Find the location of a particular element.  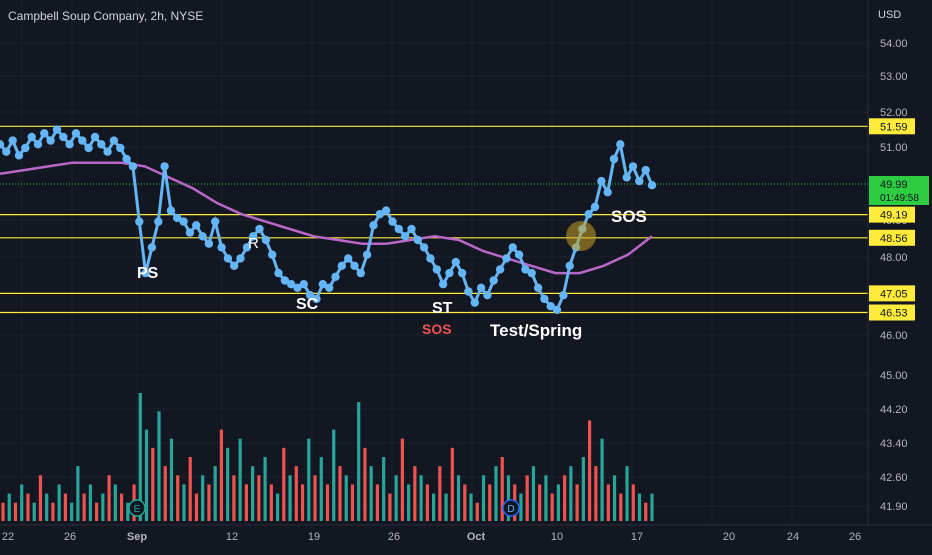

current-price-tag: 49.99 01:49:58 is located at coordinates (899, 190).